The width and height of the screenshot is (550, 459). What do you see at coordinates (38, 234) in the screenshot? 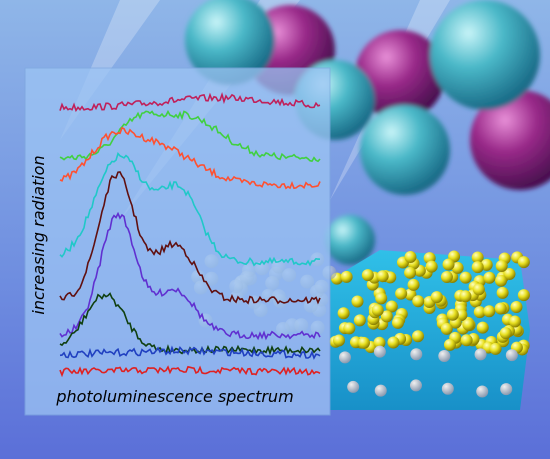
I see `y-label: increasing radiation` at bounding box center [38, 234].